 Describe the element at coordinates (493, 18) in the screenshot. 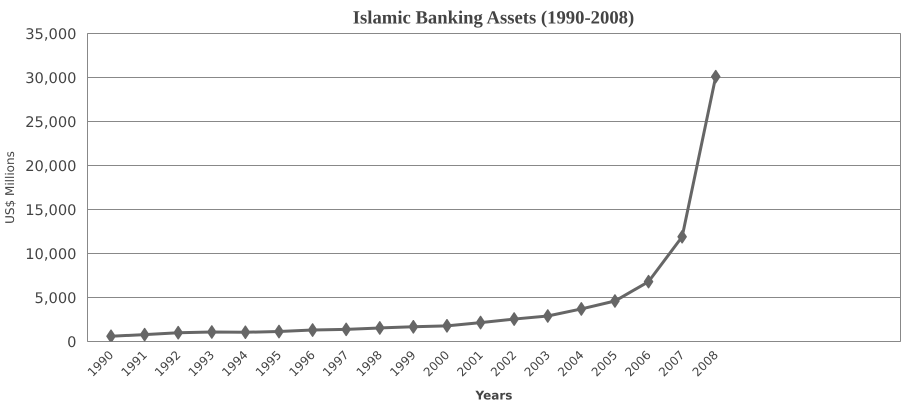

I see `chart-title: Islamic Banking Assets (1990-2008)` at that location.